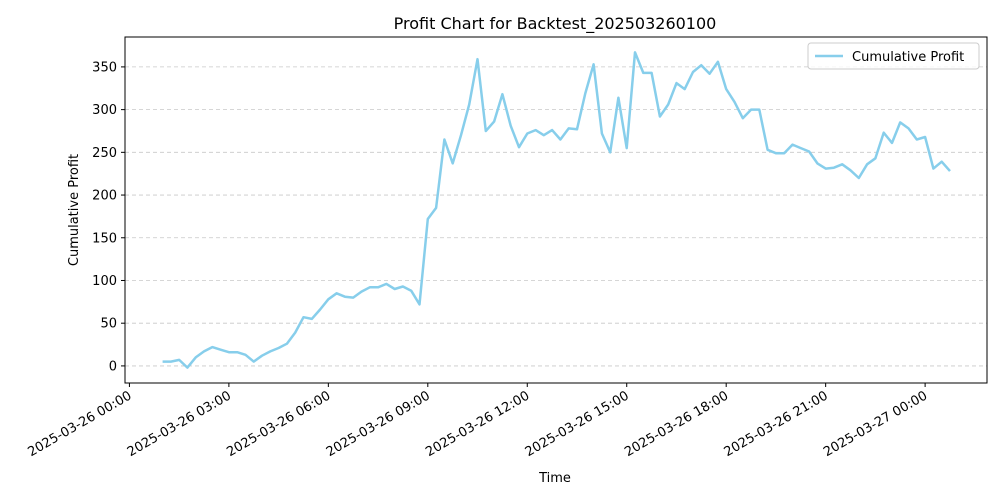 This screenshot has width=1000, height=500. I want to click on y-tick-label: 0, so click(113, 366).